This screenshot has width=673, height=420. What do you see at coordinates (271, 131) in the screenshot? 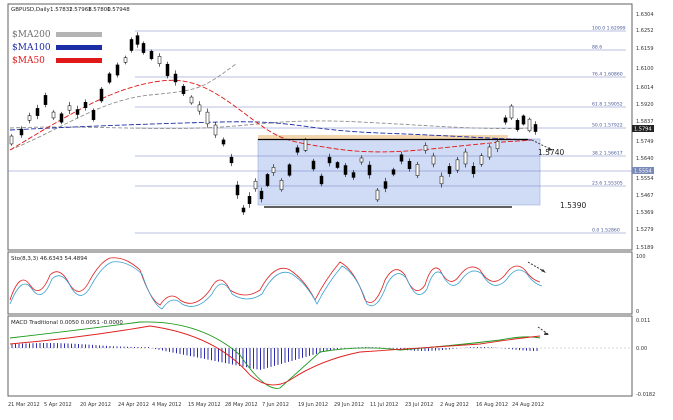
I see `ma100-line` at bounding box center [271, 131].